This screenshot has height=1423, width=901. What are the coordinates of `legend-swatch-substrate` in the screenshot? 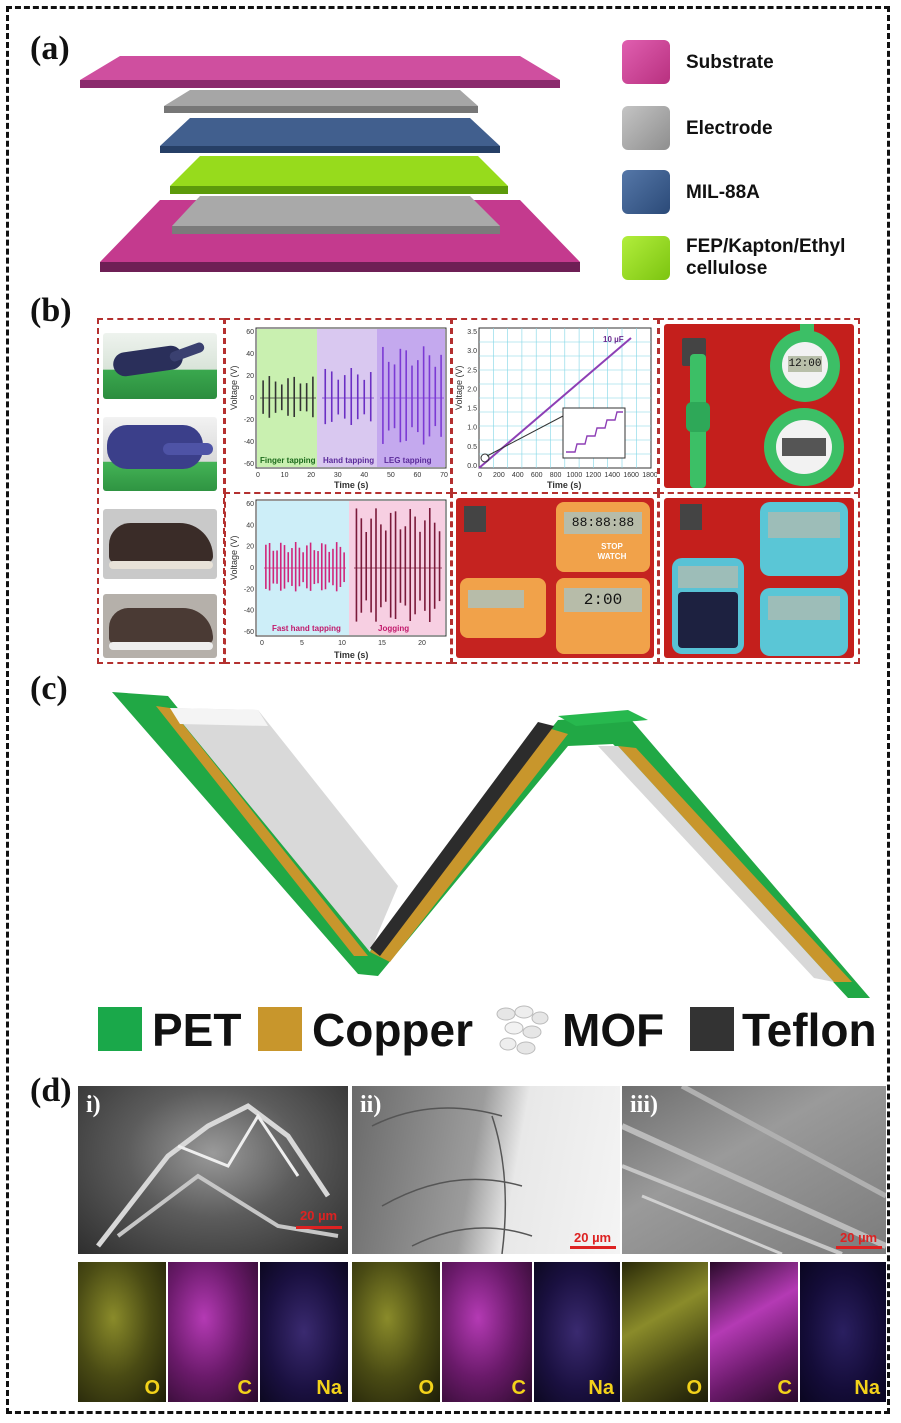 It's located at (646, 62).